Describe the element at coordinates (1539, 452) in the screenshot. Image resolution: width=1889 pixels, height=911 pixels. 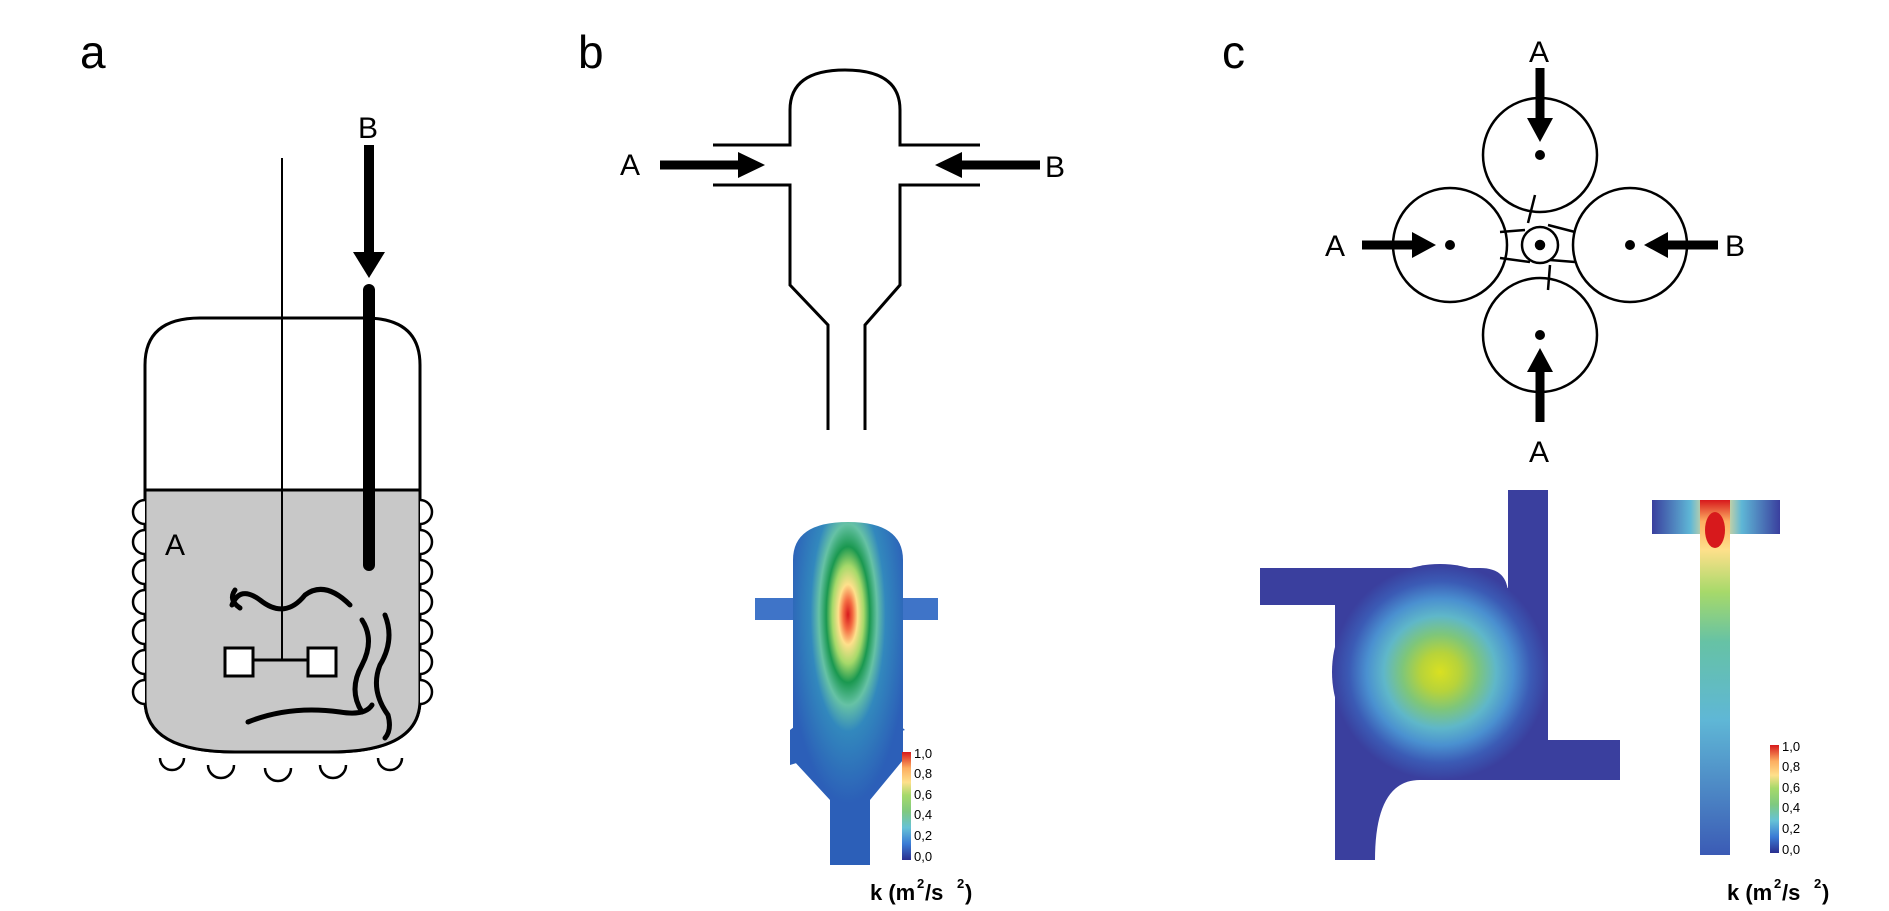
I see `inlet-label-bottom: A` at that location.